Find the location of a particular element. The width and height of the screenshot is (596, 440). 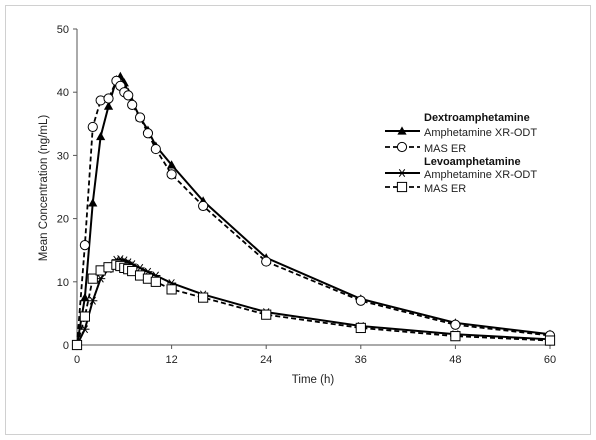

y-axis-title: Mean Concentration (ng/mL) is located at coordinates (44, 188).